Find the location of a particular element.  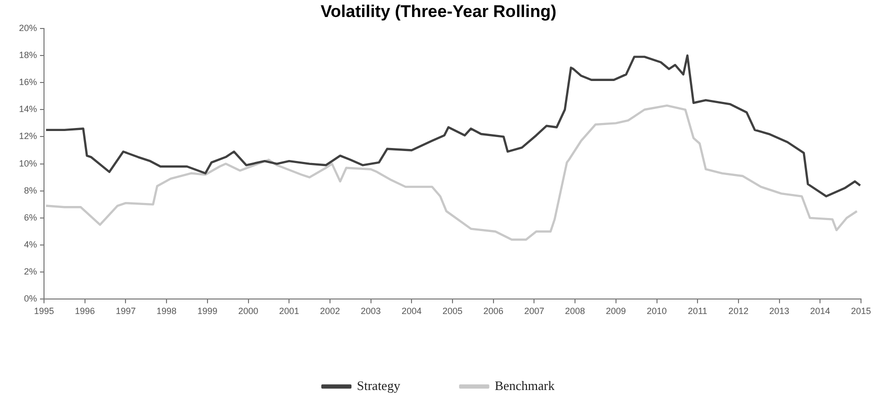

x-tick-label: 2011 is located at coordinates (698, 311).